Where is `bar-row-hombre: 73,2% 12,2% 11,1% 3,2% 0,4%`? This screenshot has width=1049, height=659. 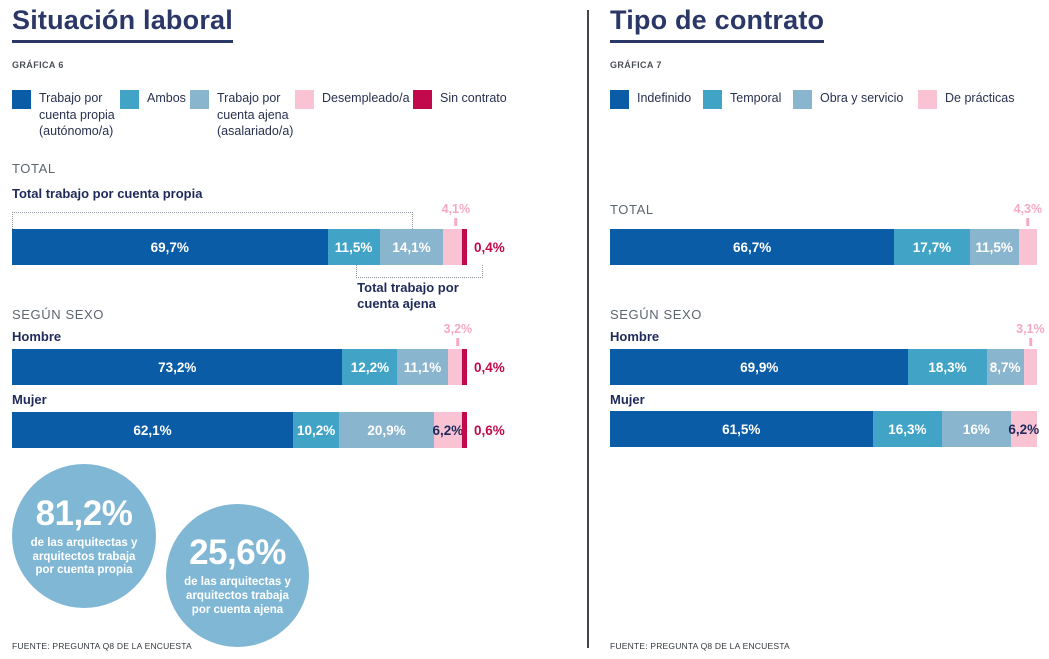 bar-row-hombre: 73,2% 12,2% 11,1% 3,2% 0,4% is located at coordinates (258, 353).